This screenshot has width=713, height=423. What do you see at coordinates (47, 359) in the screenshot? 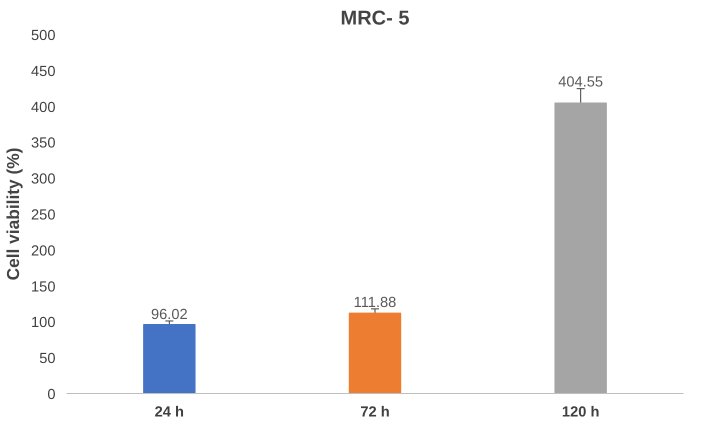
I see `y-tick-label: 50` at bounding box center [47, 359].